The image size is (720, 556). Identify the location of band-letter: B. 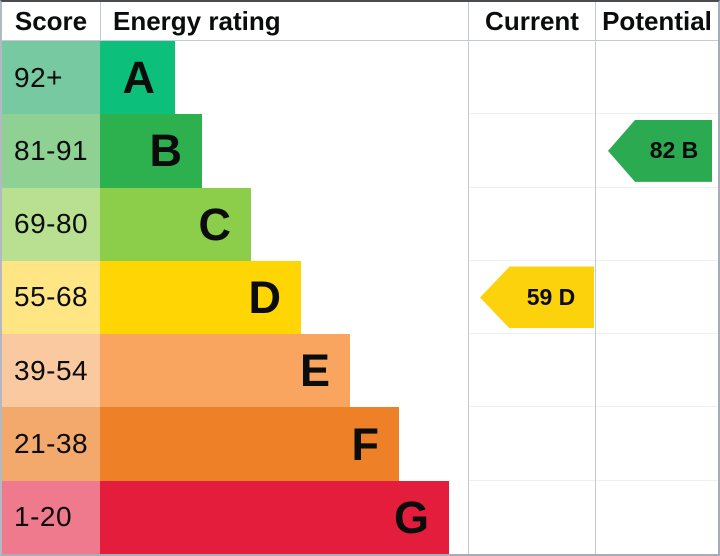
(166, 151).